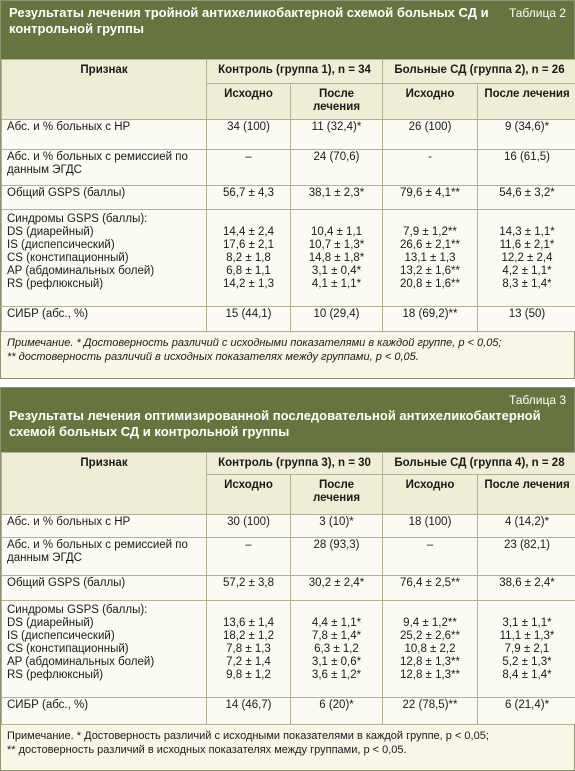 This screenshot has width=575, height=771. I want to click on value-cell: –, so click(249, 557).